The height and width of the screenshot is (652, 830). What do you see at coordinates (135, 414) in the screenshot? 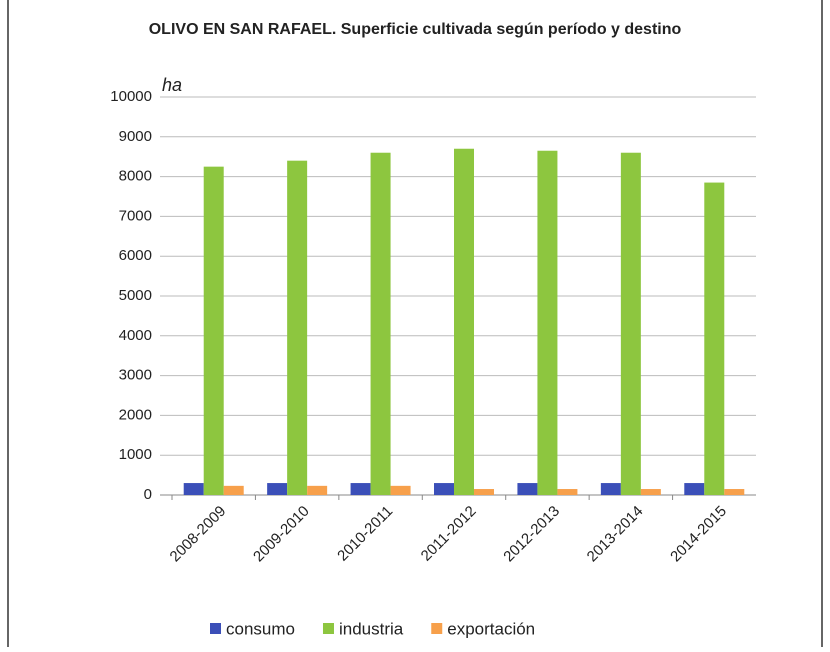
I see `y-tick-label: 2000` at bounding box center [135, 414].